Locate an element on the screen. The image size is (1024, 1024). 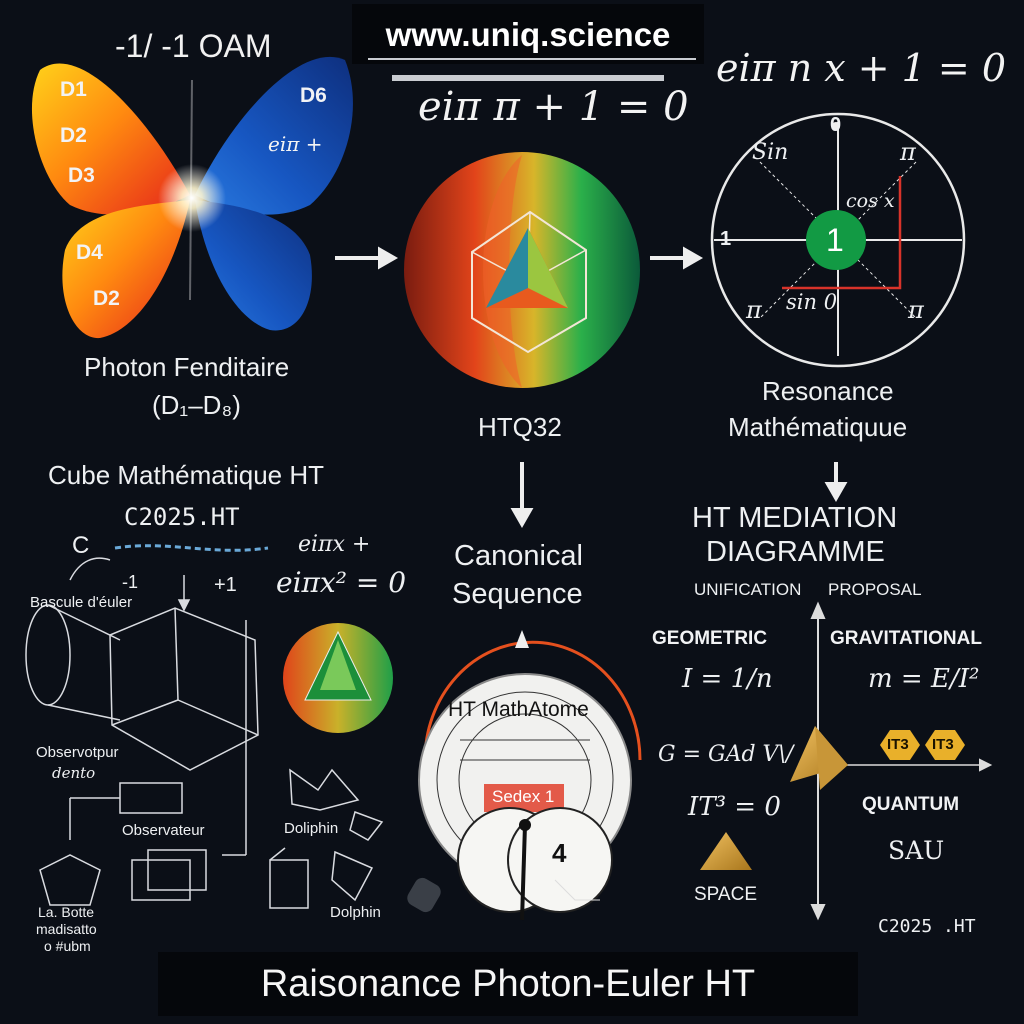
oam-title: -1/ -1 OAM is located at coordinates (193, 46).